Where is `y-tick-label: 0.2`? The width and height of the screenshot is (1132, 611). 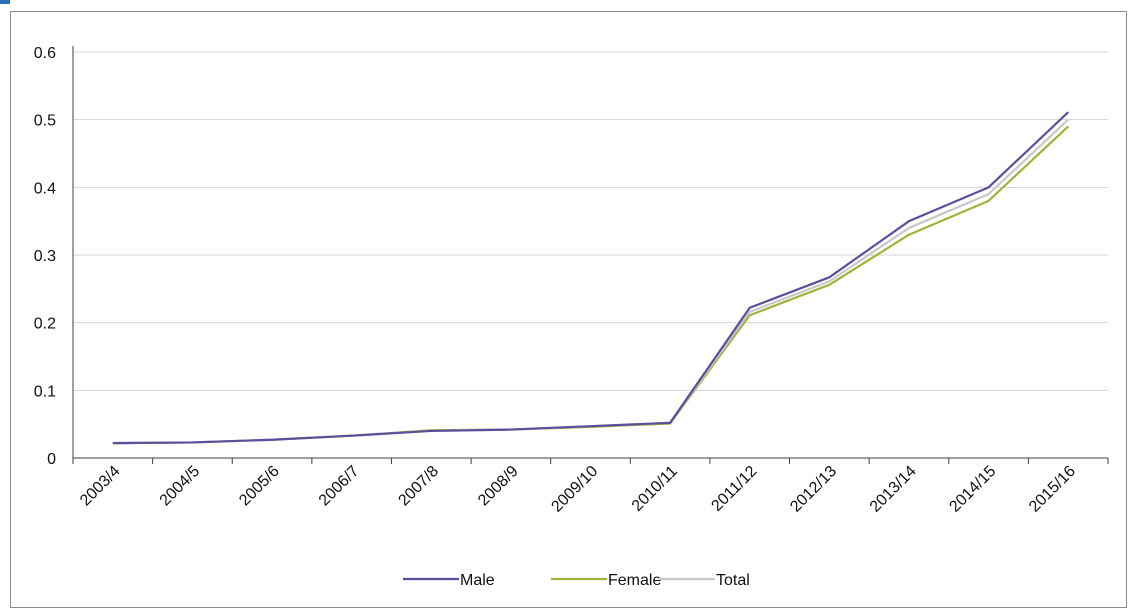
y-tick-label: 0.2 is located at coordinates (45, 324).